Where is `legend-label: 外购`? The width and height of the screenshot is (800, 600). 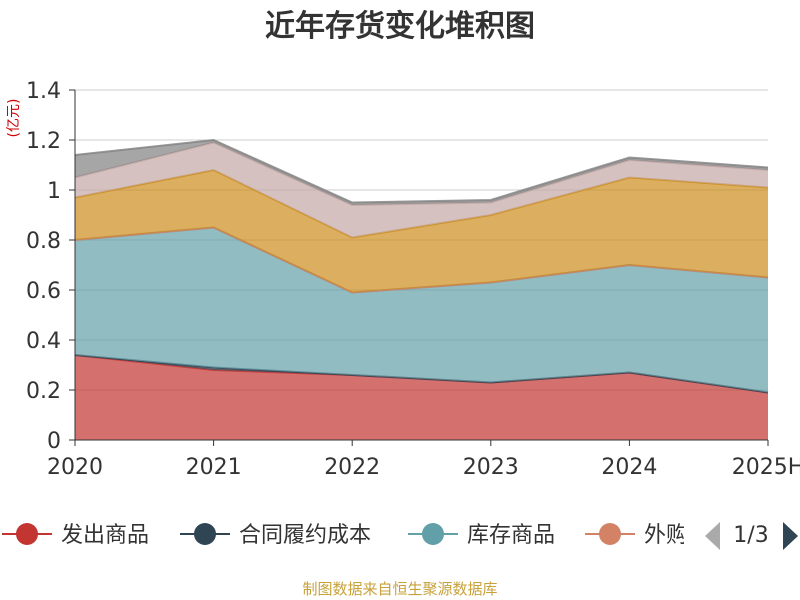
legend-label: 外购 is located at coordinates (666, 535).